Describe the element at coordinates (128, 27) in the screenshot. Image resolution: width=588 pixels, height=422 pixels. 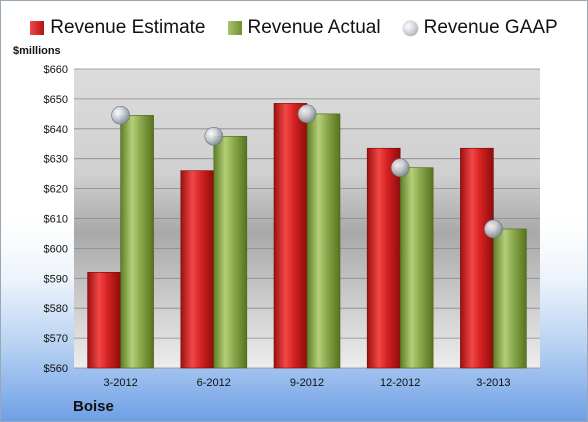
I see `legend-label-estimate: Revenue Estimate` at that location.